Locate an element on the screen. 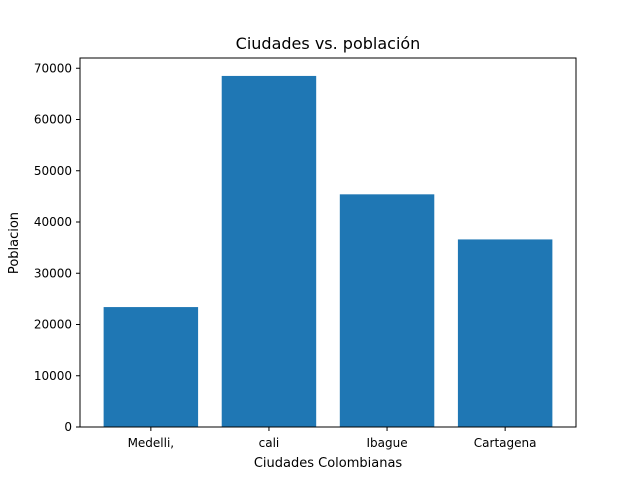 This screenshot has height=480, width=640. x-tick-label: Medelli, is located at coordinates (151, 443).